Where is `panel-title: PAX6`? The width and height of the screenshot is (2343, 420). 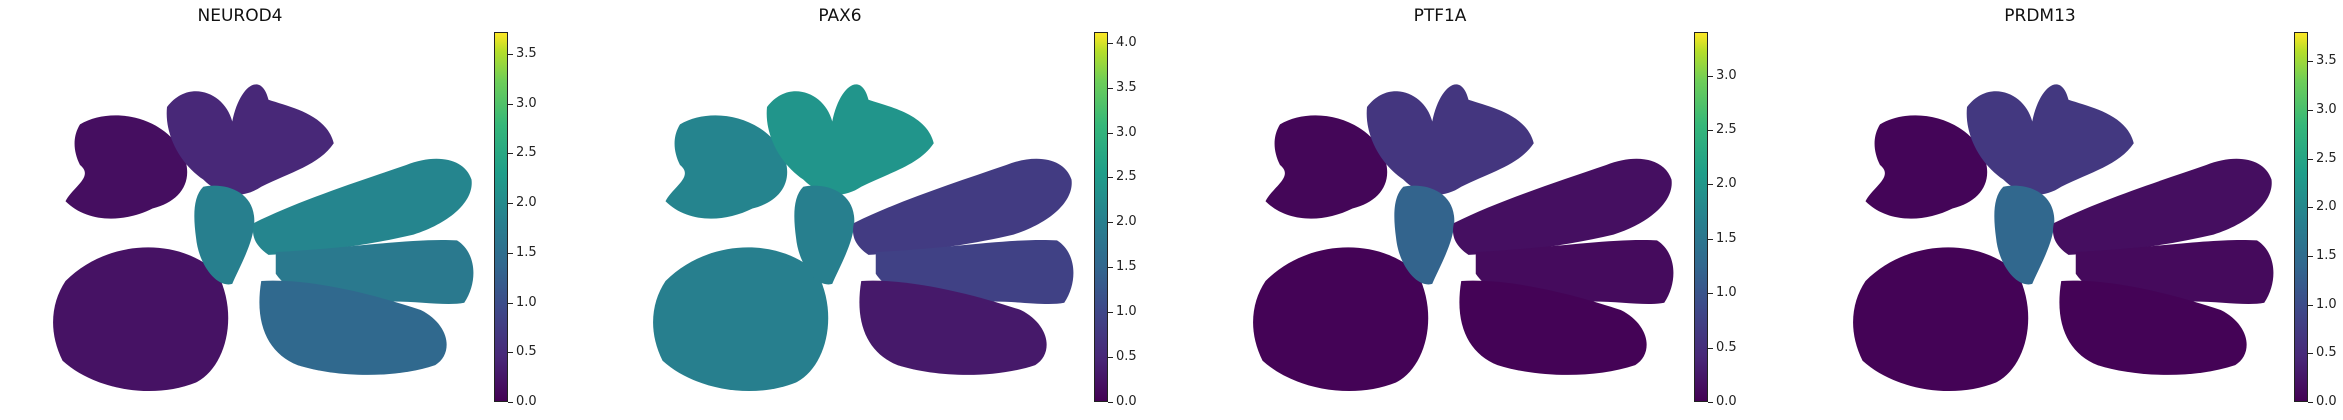
panel-title: PAX6 is located at coordinates (840, 16).